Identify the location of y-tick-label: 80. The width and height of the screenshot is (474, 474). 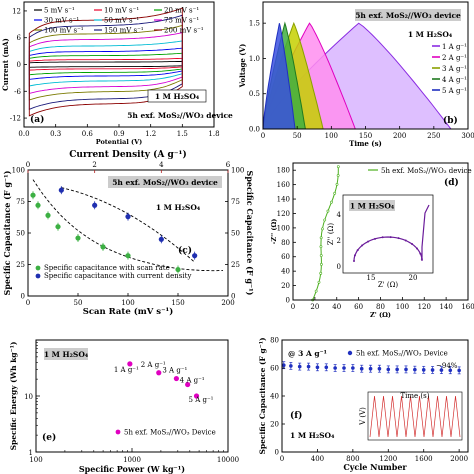
(274, 341).